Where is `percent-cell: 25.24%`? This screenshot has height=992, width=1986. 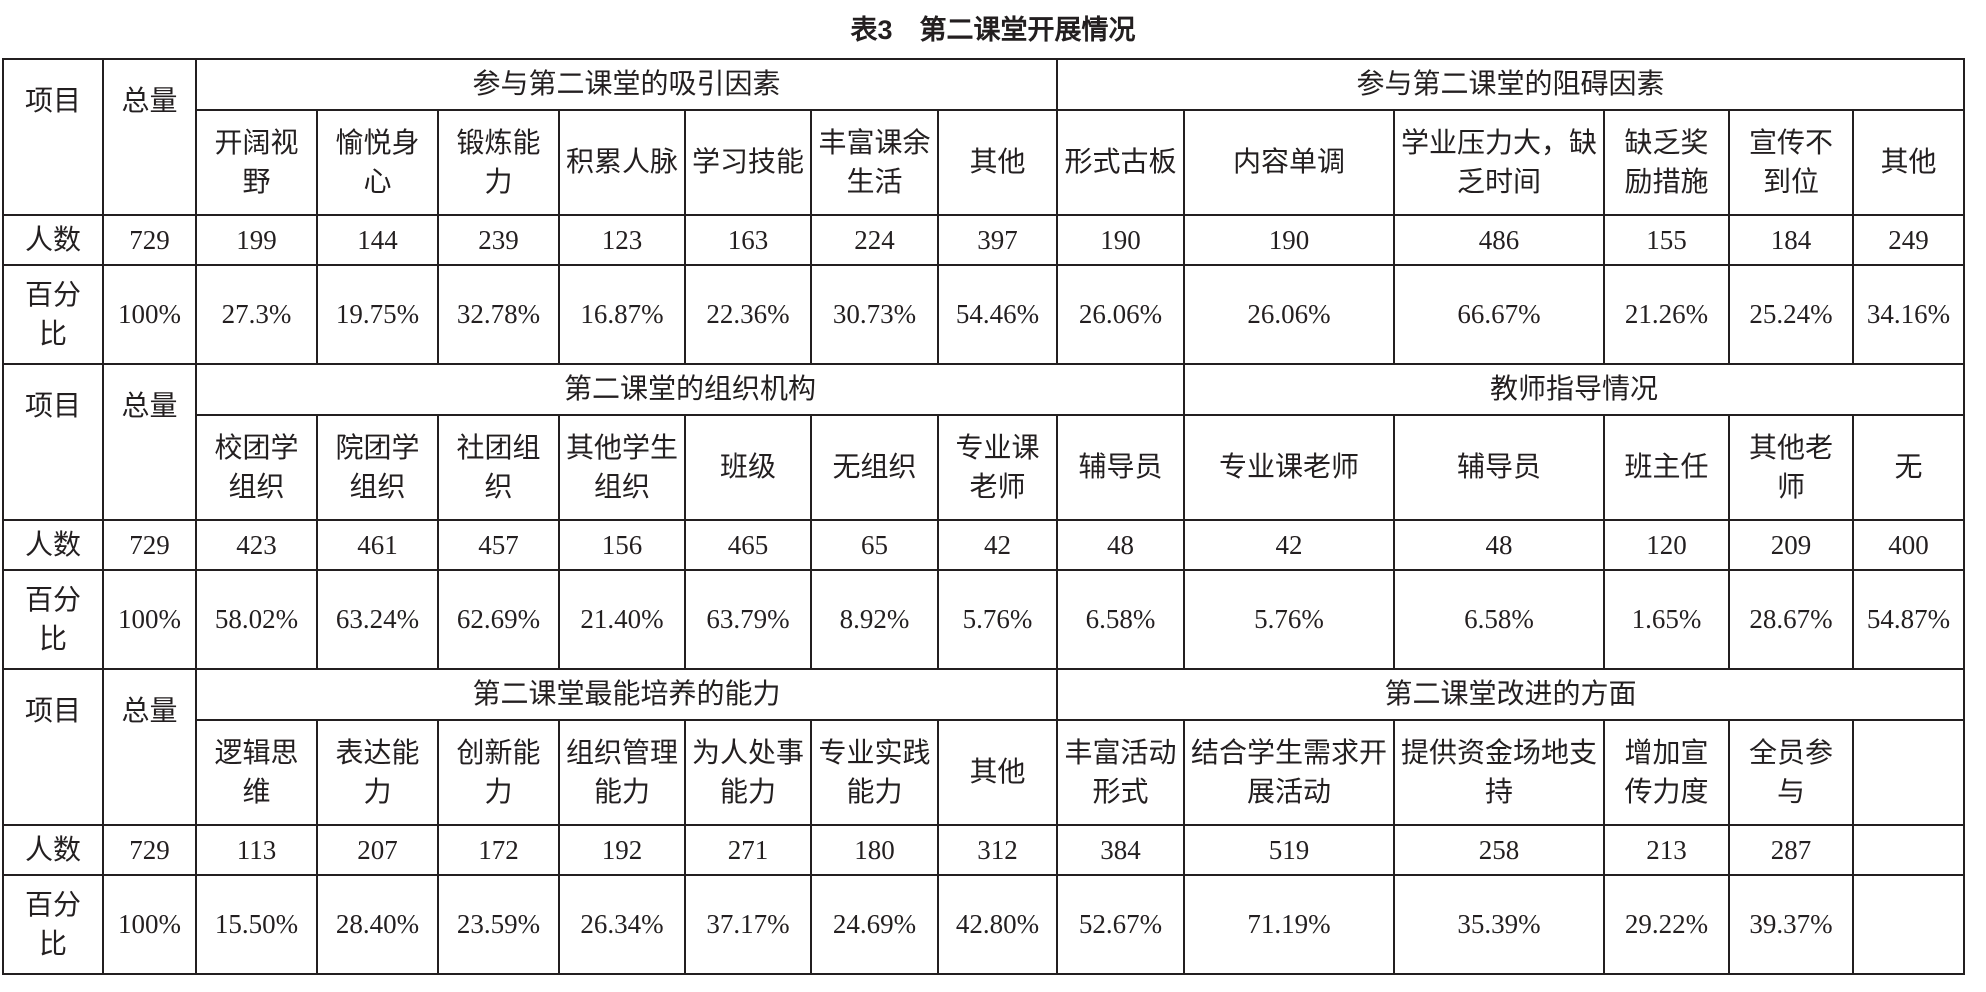 percent-cell: 25.24% is located at coordinates (1791, 314).